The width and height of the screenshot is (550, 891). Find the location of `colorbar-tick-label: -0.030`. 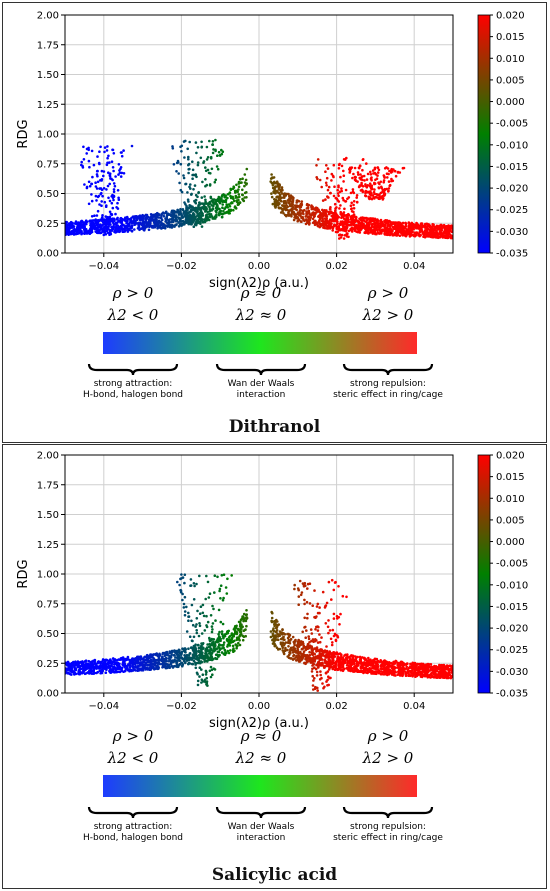

colorbar-tick-label: -0.030 is located at coordinates (512, 232).